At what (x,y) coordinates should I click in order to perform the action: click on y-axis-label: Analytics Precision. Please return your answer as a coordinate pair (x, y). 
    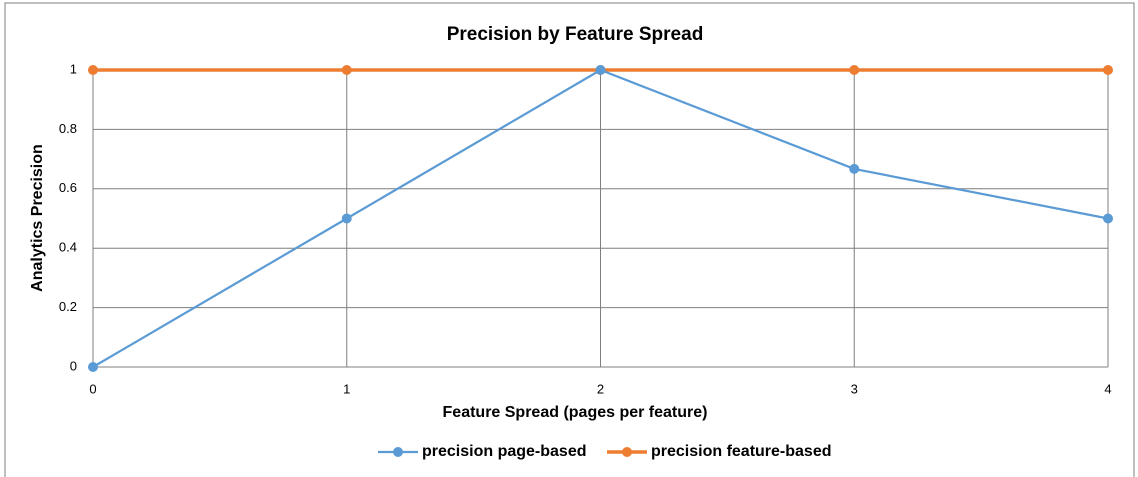
    Looking at the image, I should click on (37, 218).